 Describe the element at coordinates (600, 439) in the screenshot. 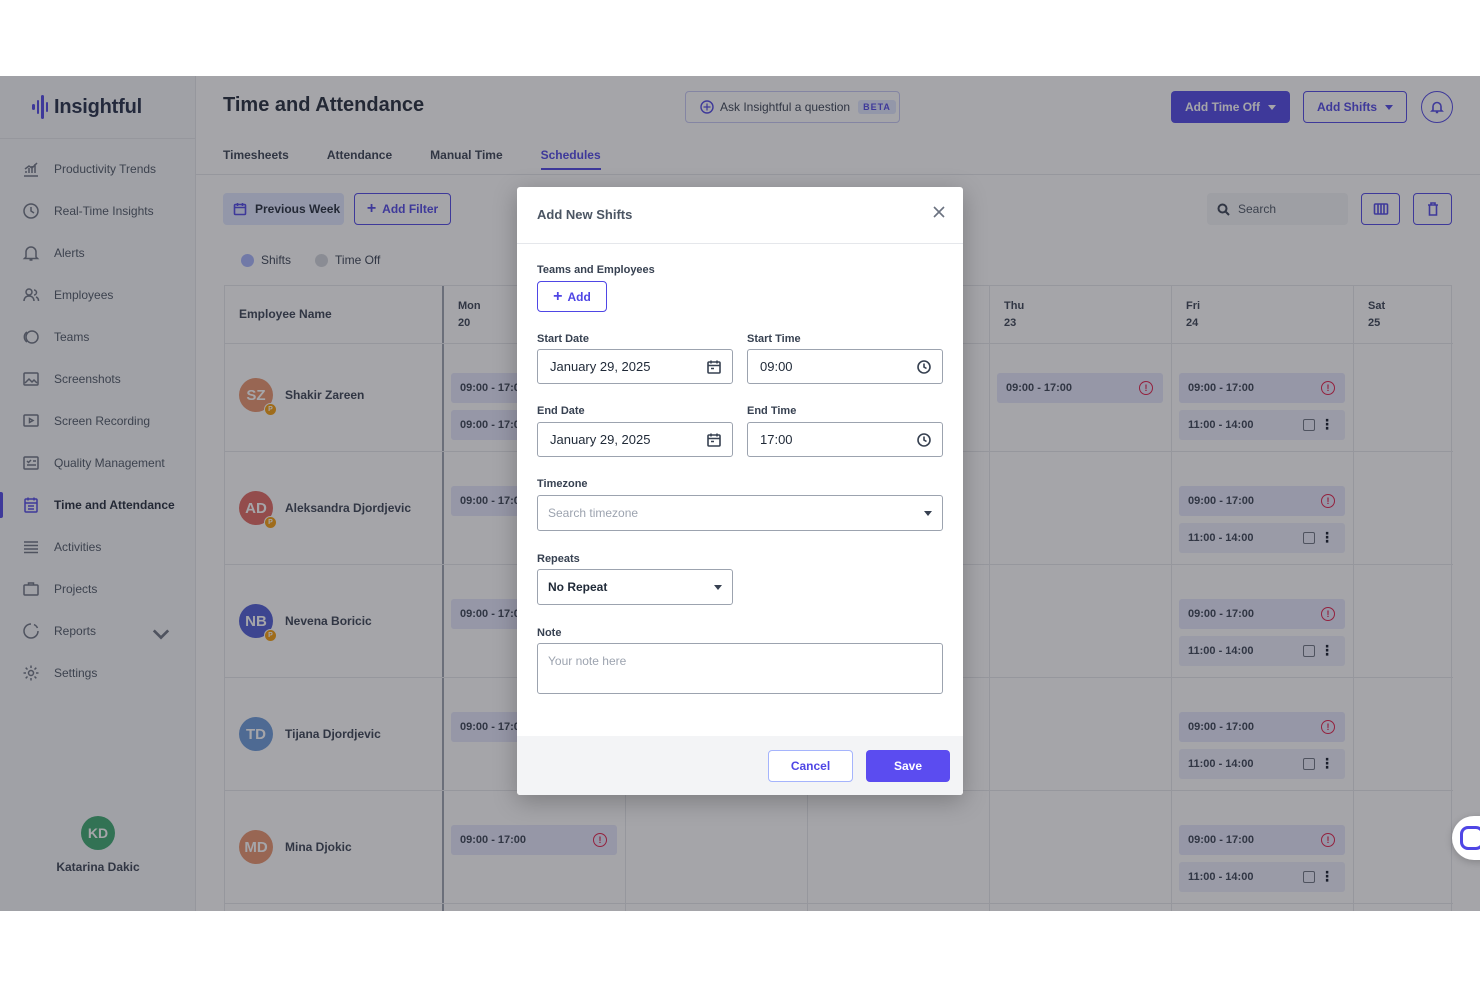

I see `end-date-value: January 29, 2025` at that location.